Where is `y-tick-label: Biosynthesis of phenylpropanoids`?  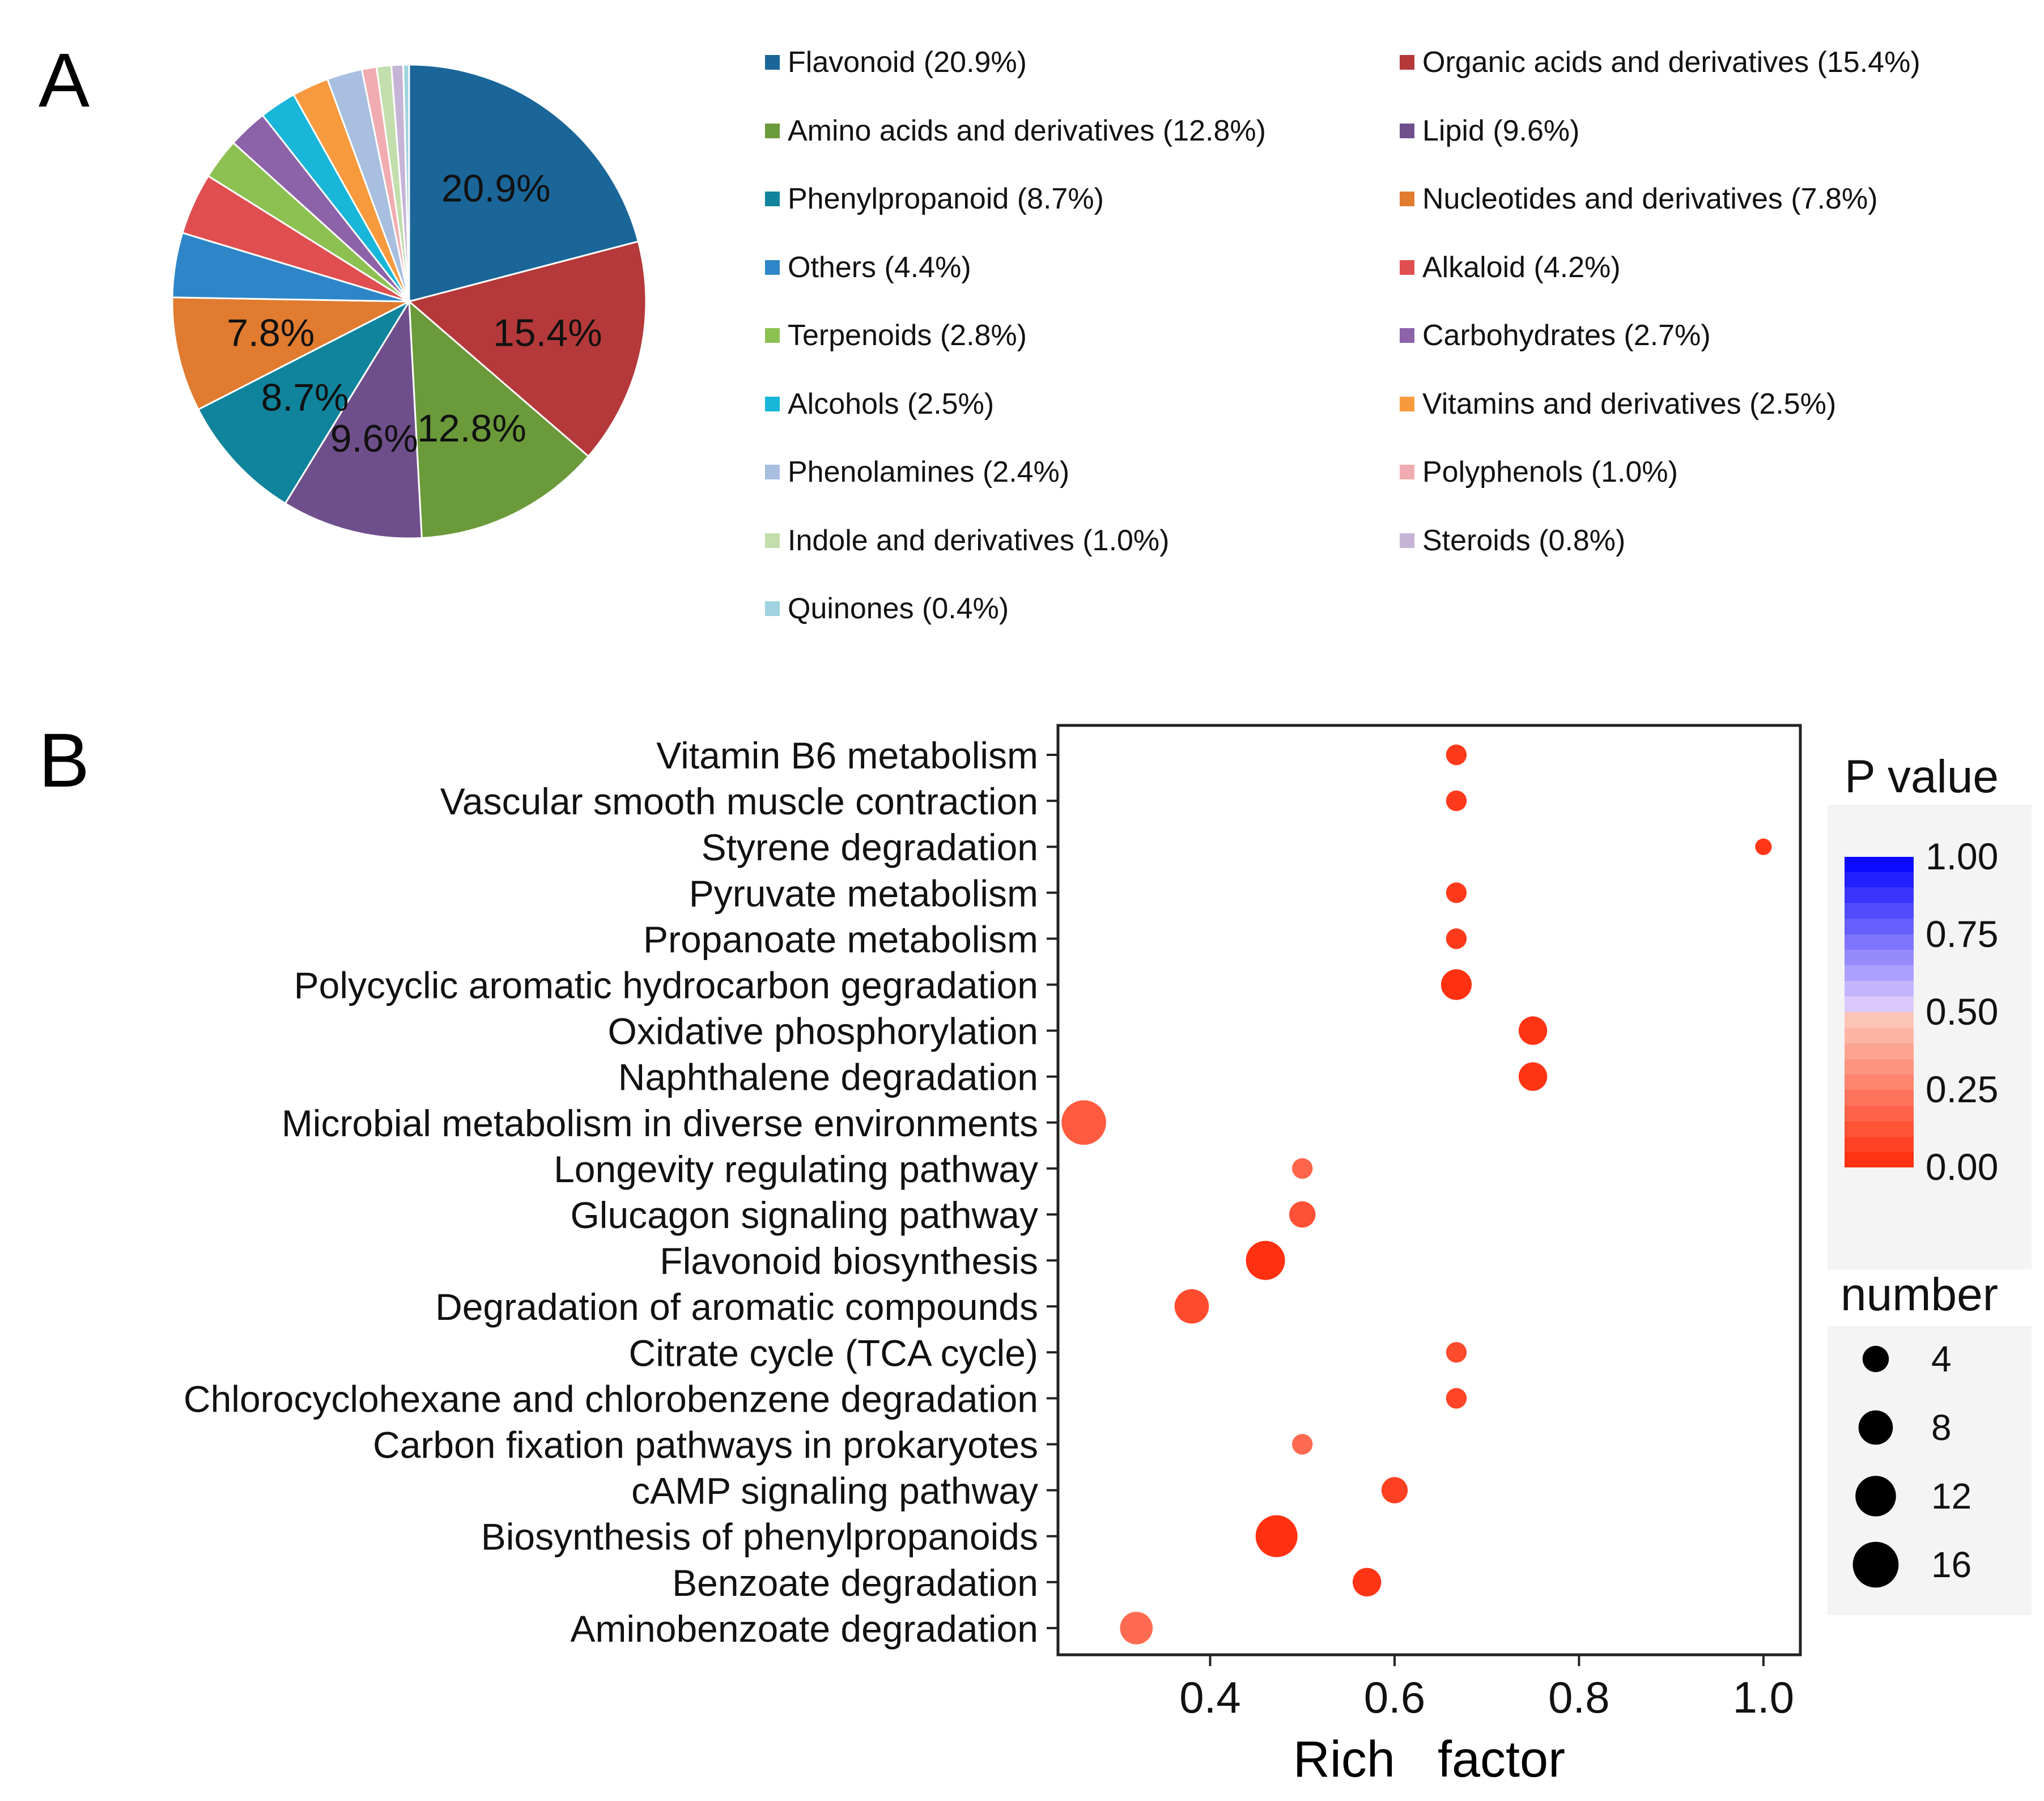 y-tick-label: Biosynthesis of phenylpropanoids is located at coordinates (759, 1537).